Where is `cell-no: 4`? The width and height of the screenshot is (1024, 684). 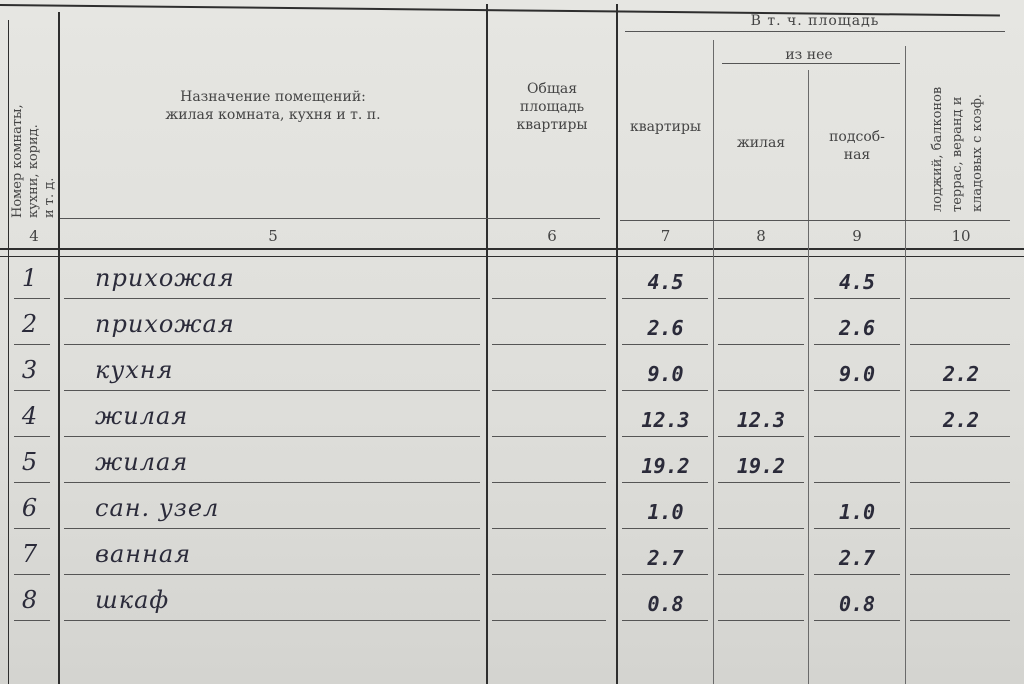
cell-no: 4 is located at coordinates (30, 416).